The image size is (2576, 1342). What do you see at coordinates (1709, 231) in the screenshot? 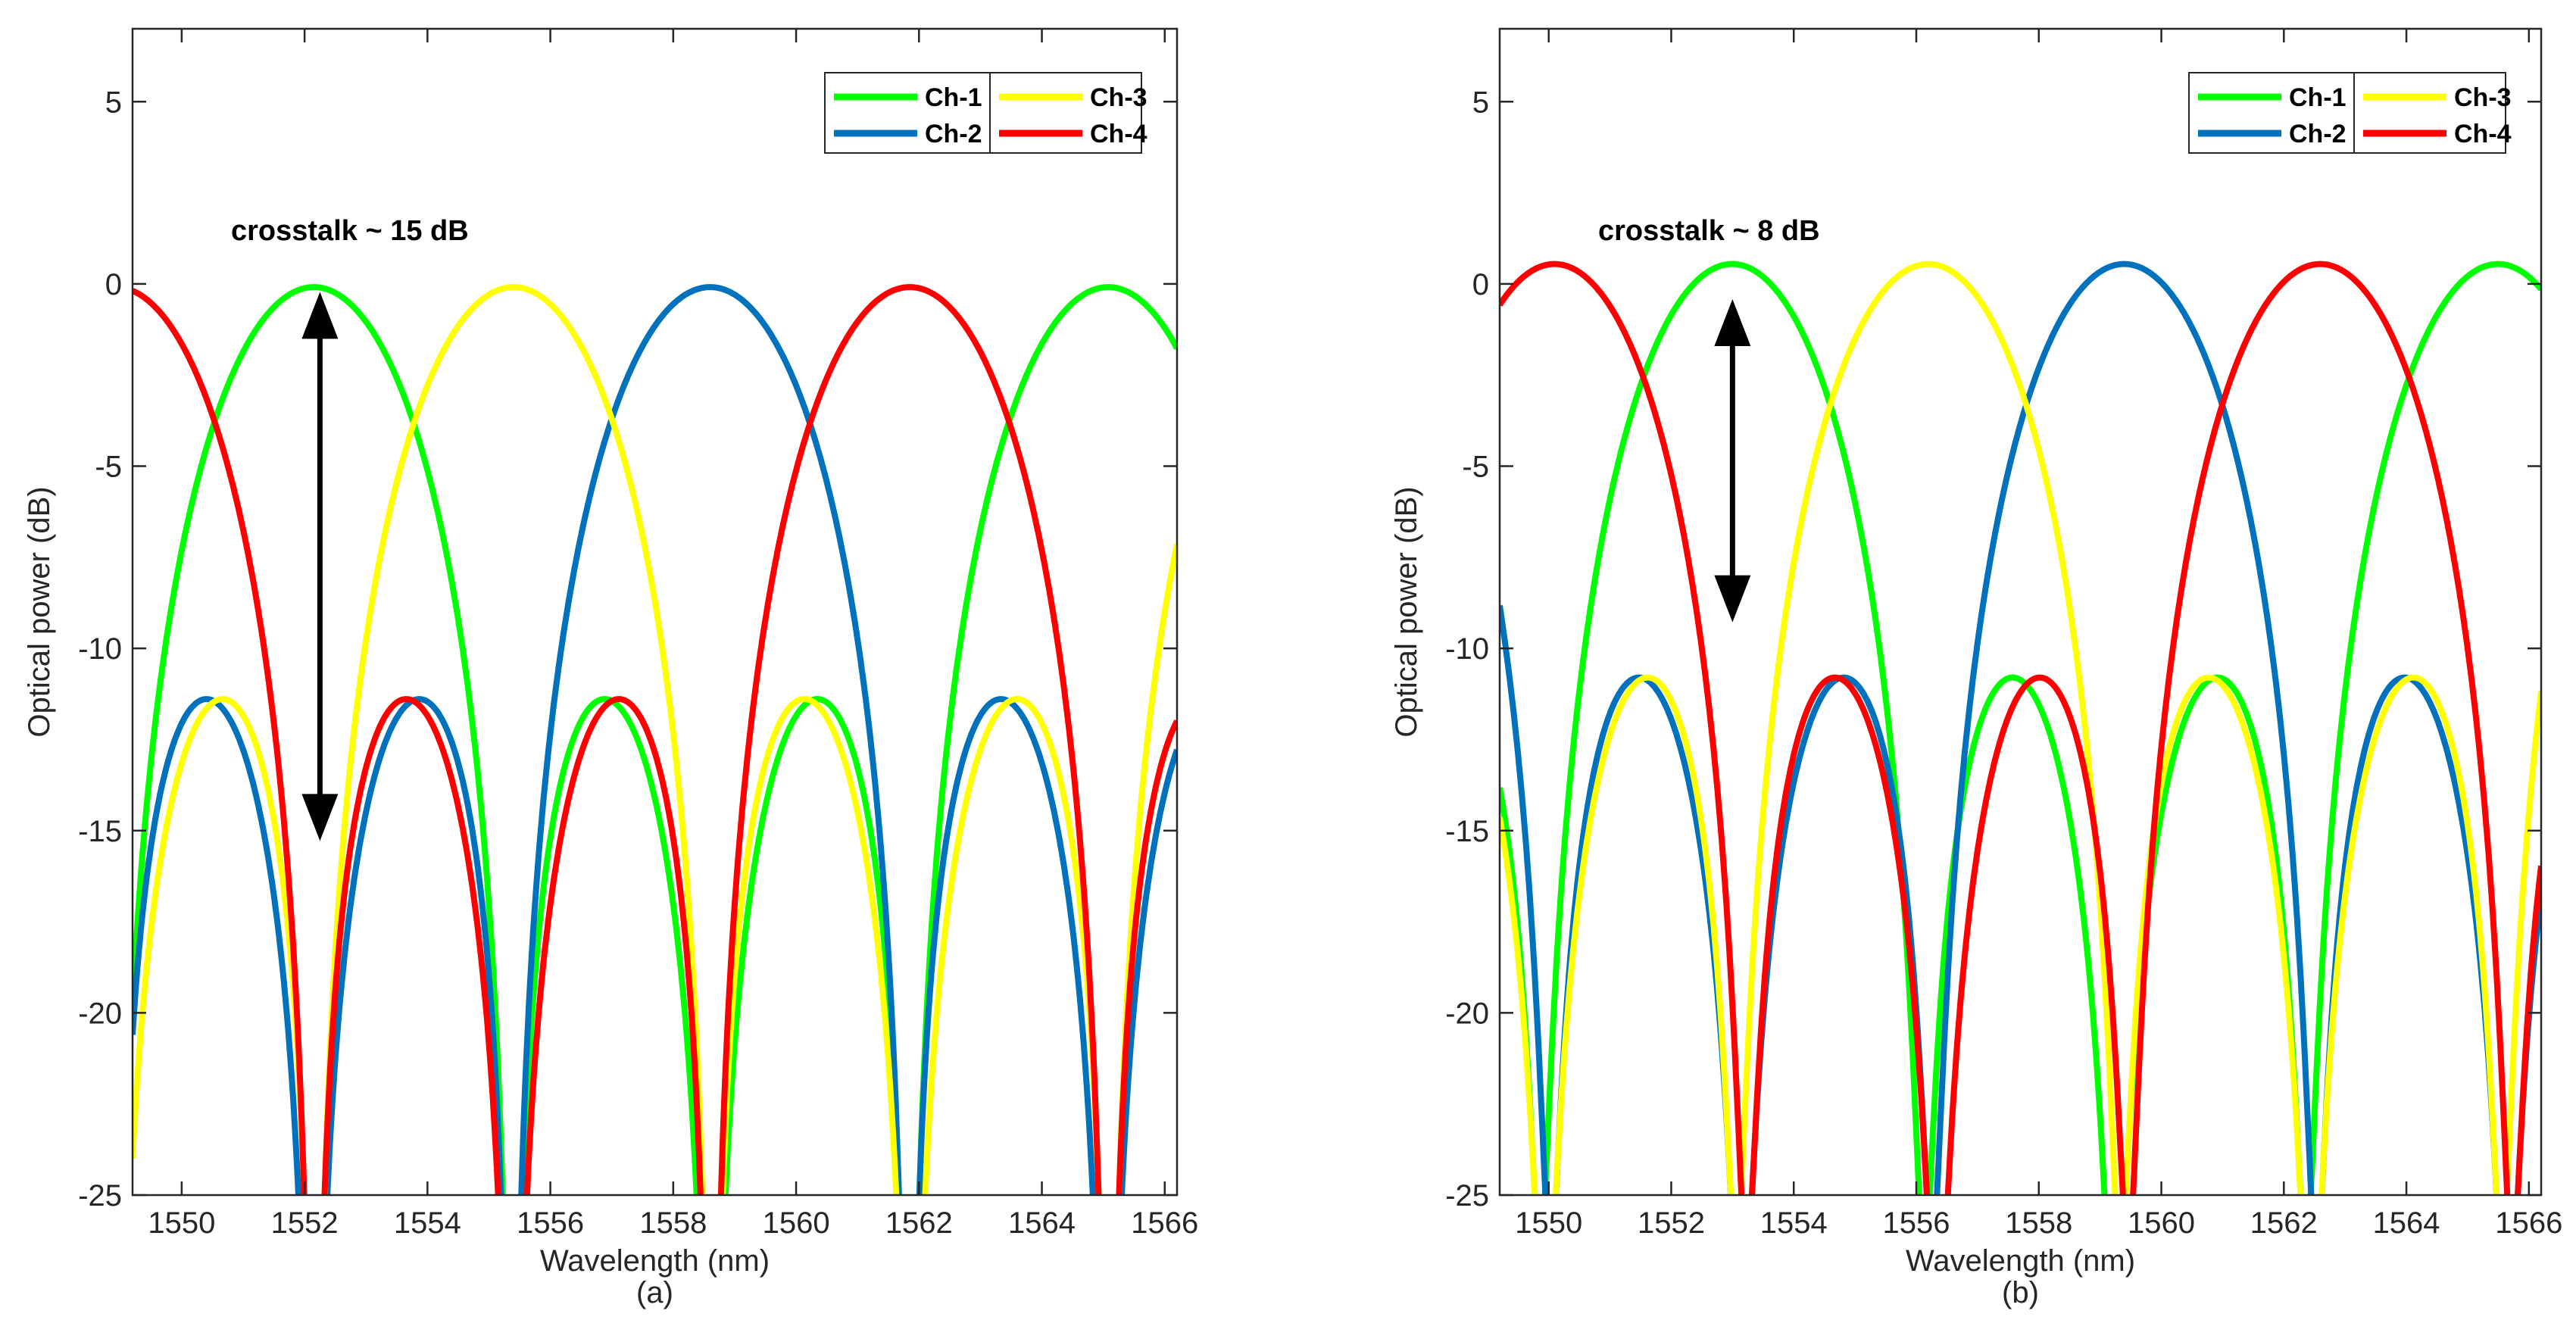
I see `crosstalk-annotation: crosstalk ~ 8 dB` at bounding box center [1709, 231].